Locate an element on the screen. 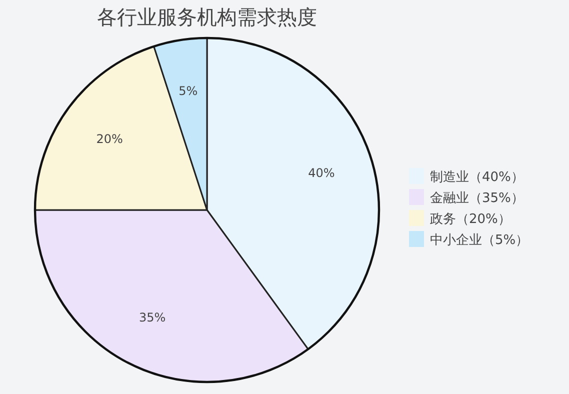  legend-label: 政务（20%） is located at coordinates (470, 219).